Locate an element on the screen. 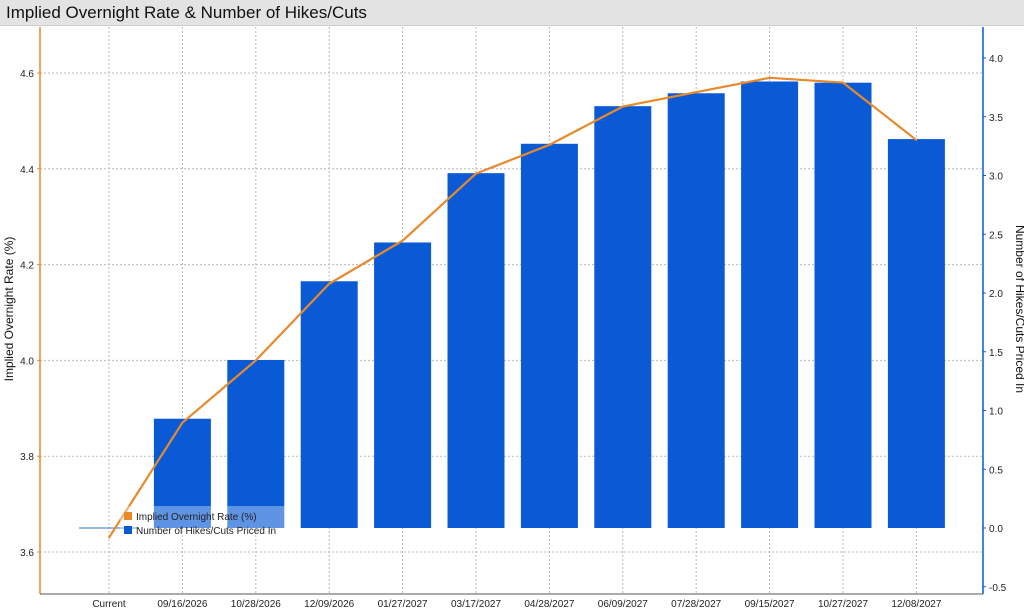  x-tick-label: 09/15/2027 is located at coordinates (770, 604).